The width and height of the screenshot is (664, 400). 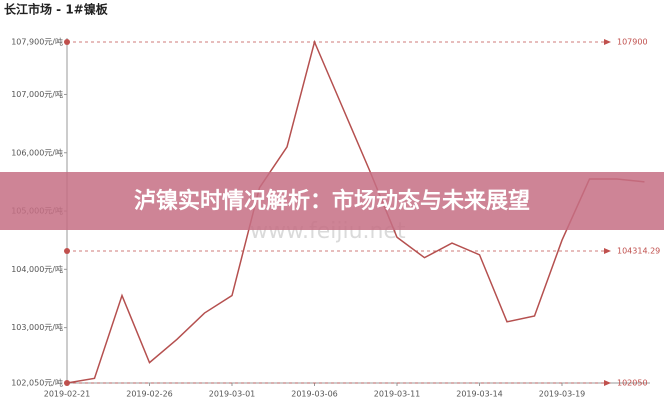 I want to click on x-tick-label: 2019-03-11, so click(x=397, y=394).